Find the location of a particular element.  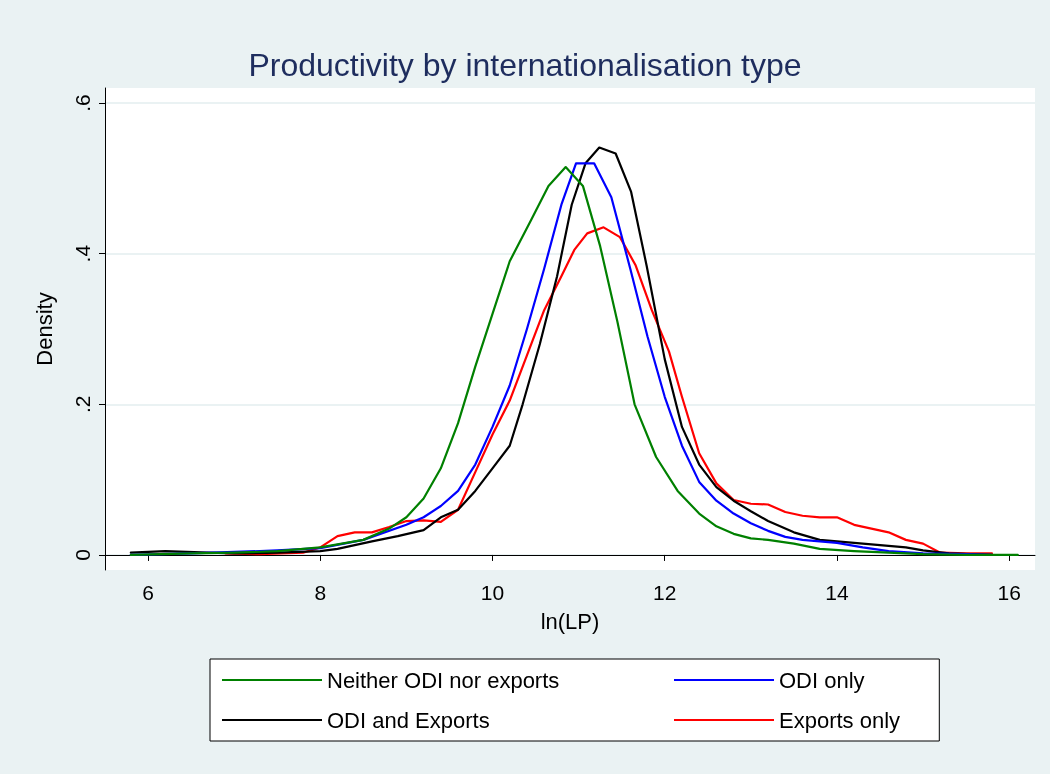

chart-title: Productivity by internationalisation type is located at coordinates (525, 65).